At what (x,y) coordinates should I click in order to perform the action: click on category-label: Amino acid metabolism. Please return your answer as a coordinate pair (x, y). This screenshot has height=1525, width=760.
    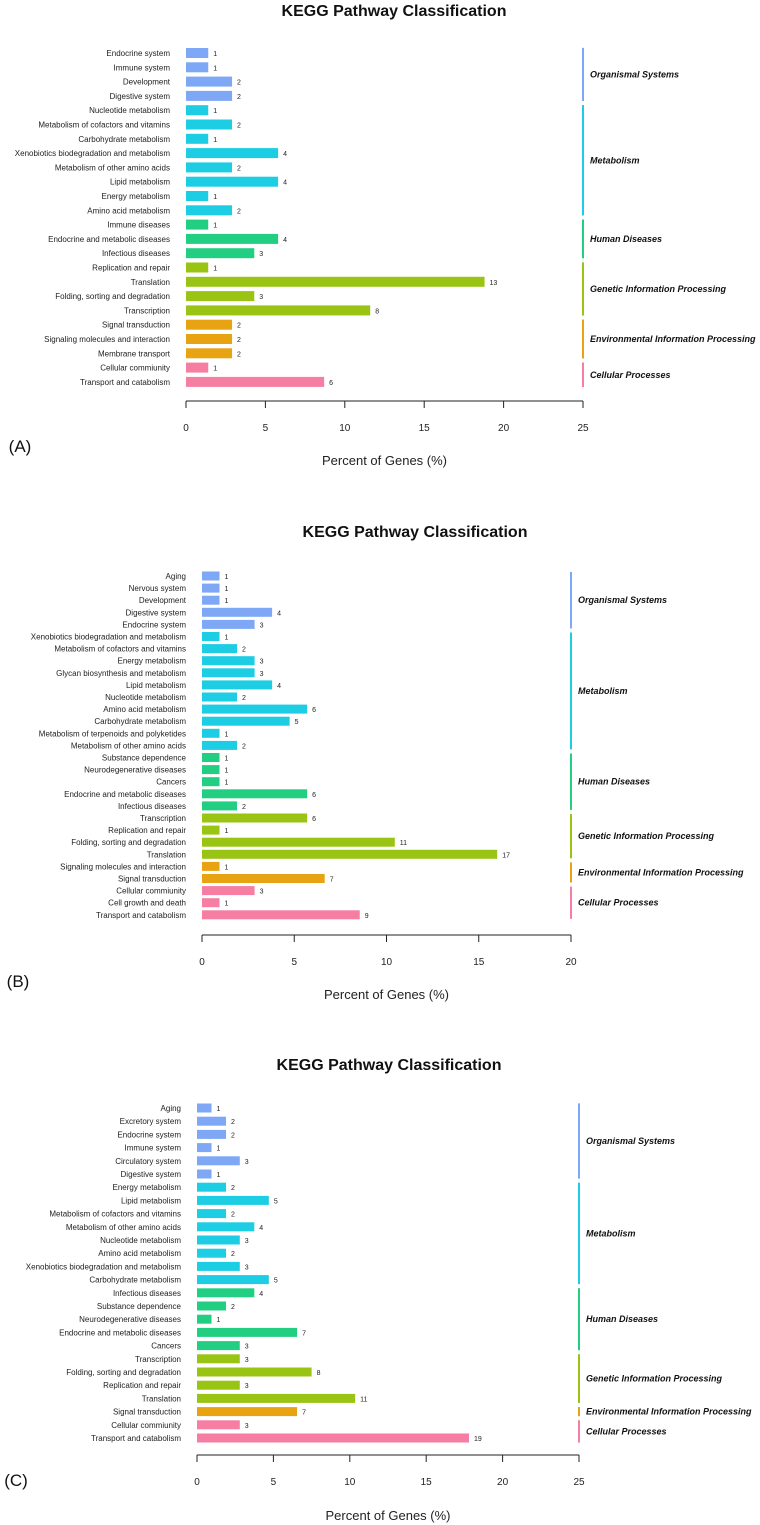
    Looking at the image, I should click on (128, 210).